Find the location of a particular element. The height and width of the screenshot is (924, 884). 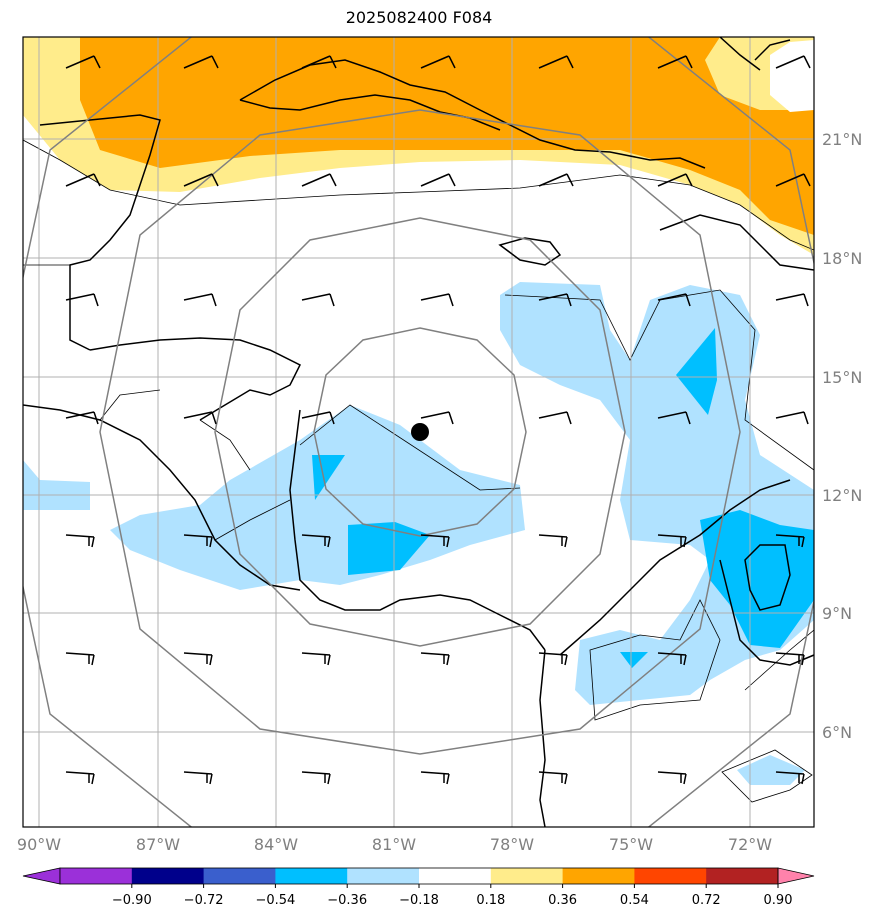

colorbar-tick-label: −0.18 is located at coordinates (419, 900).